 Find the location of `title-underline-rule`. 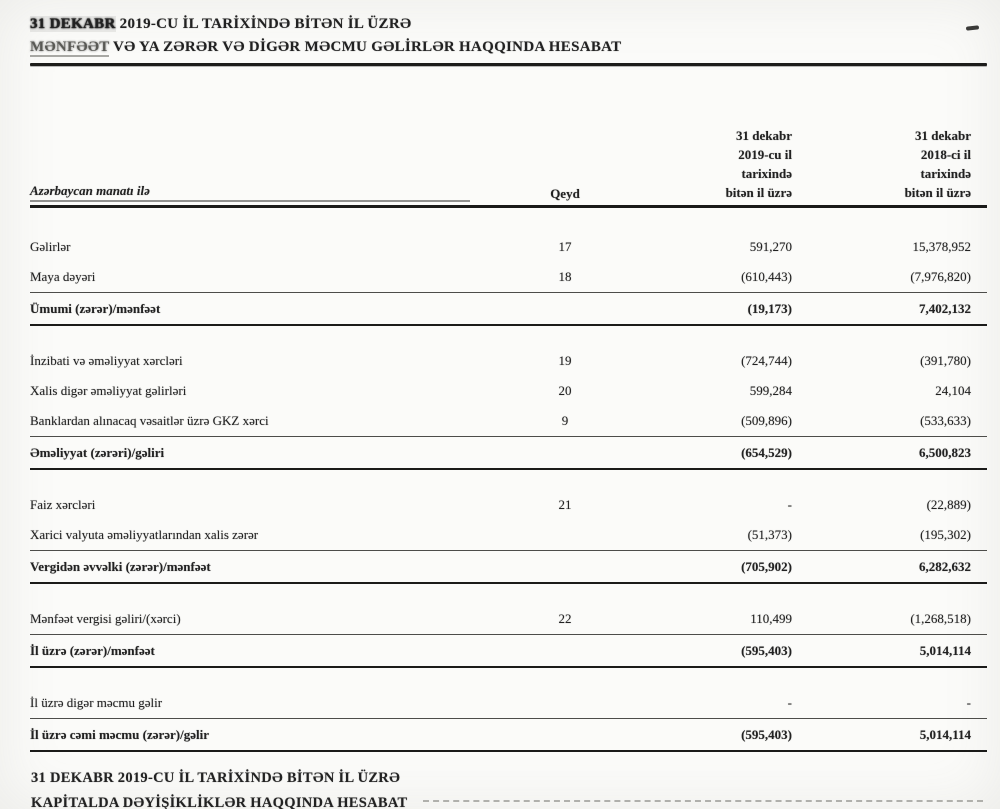

title-underline-rule is located at coordinates (508, 64).